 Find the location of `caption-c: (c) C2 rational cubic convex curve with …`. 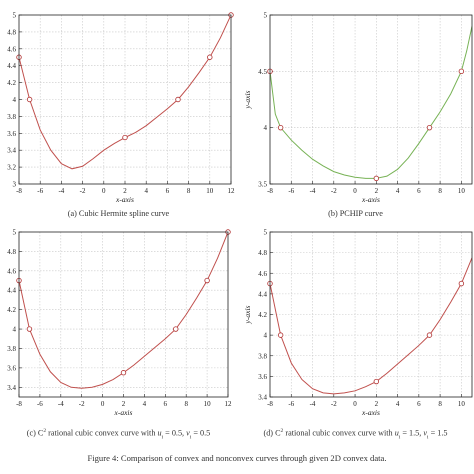

caption-c: (c) C2 rational cubic convex curve with … is located at coordinates (118, 434).